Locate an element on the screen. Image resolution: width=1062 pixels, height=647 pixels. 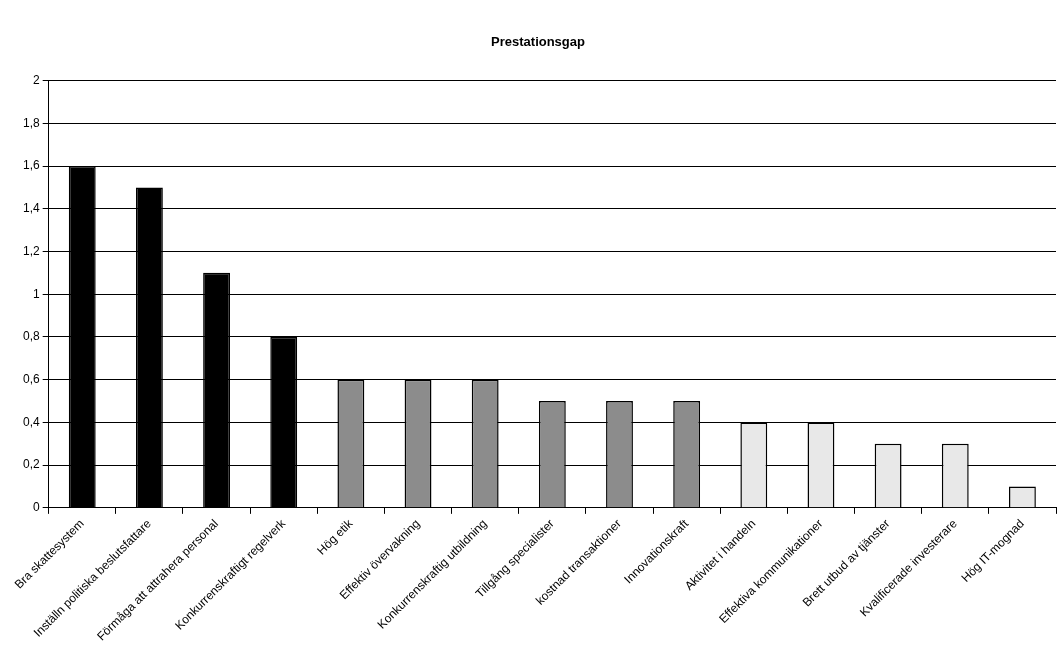
y-tick-label: 1,6 is located at coordinates (31, 165).